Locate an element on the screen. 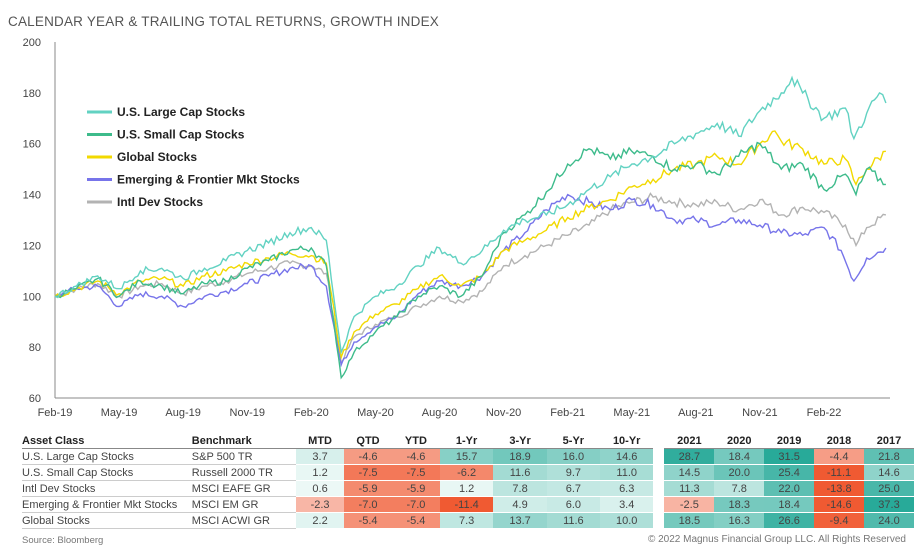 Image resolution: width=914 pixels, height=550 pixels. column-header: 1-Yr is located at coordinates (466, 441).